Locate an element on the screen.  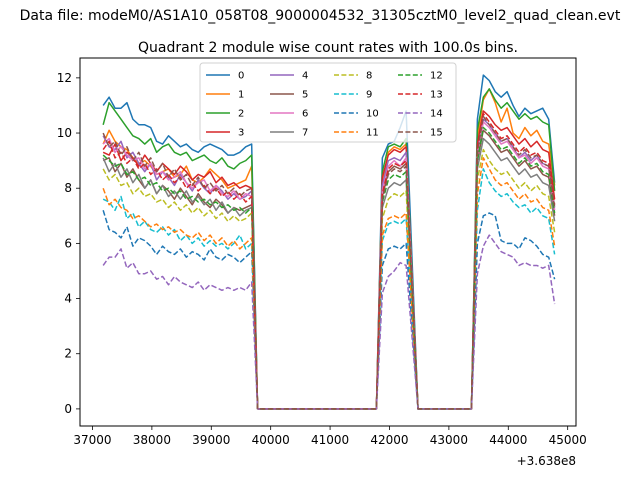
x-tick-label: 44000 is located at coordinates (508, 440).